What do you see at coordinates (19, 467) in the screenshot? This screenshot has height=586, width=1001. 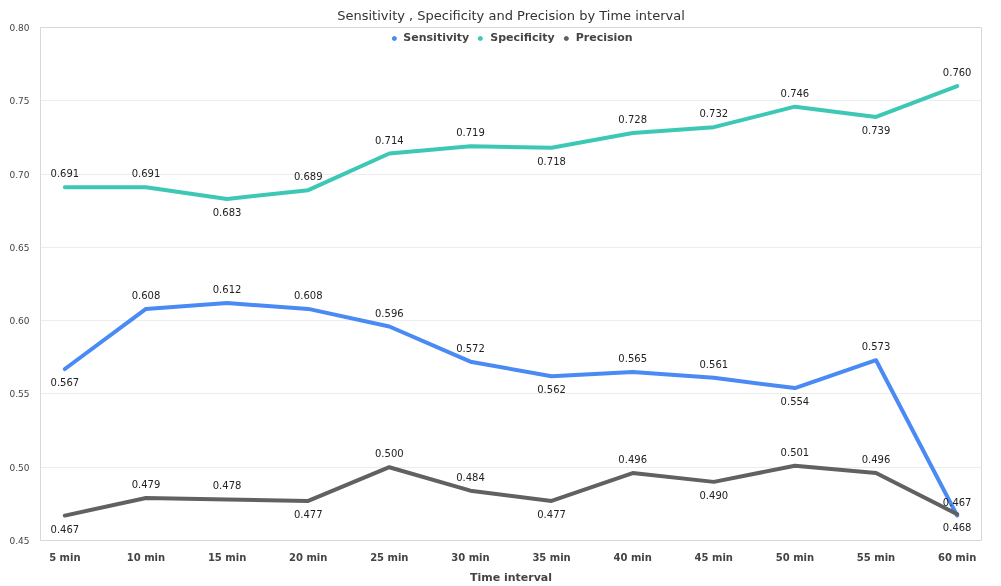 I see `text: 0.50` at bounding box center [19, 467].